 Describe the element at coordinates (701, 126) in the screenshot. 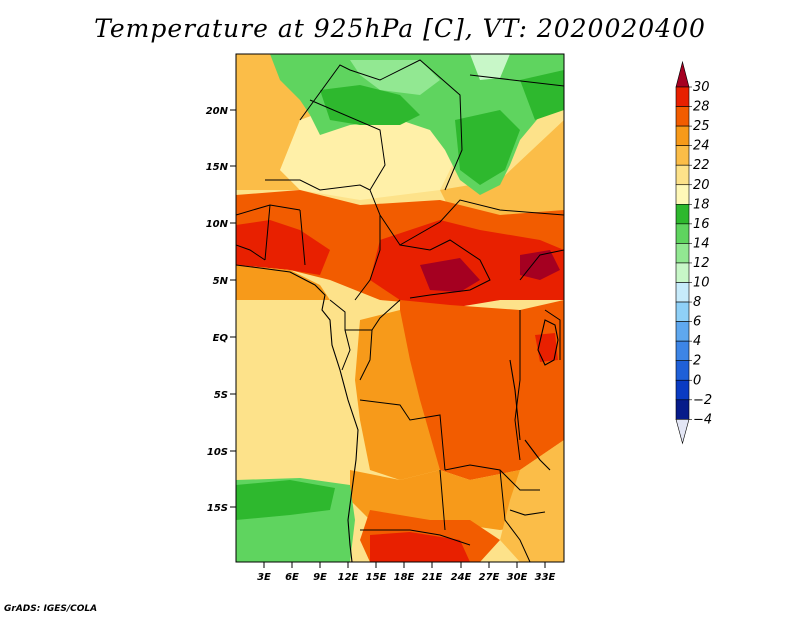

I see `colorbar-label: 25` at that location.